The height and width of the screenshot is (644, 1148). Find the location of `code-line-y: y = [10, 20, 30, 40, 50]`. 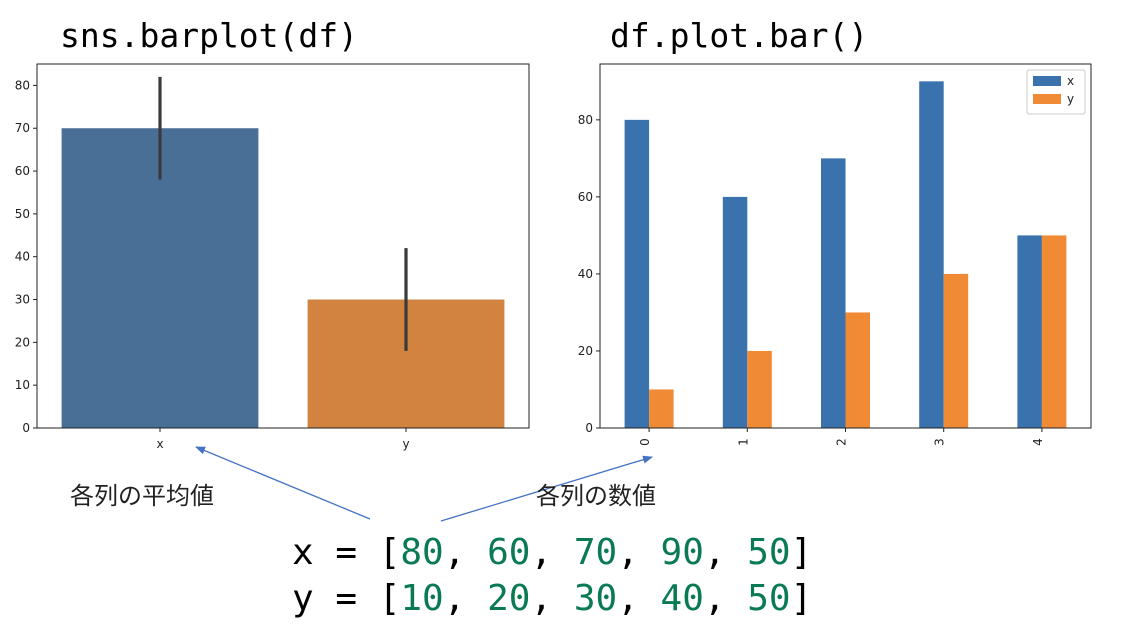

code-line-y: y = [10, 20, 30, 40, 50] is located at coordinates (552, 598).